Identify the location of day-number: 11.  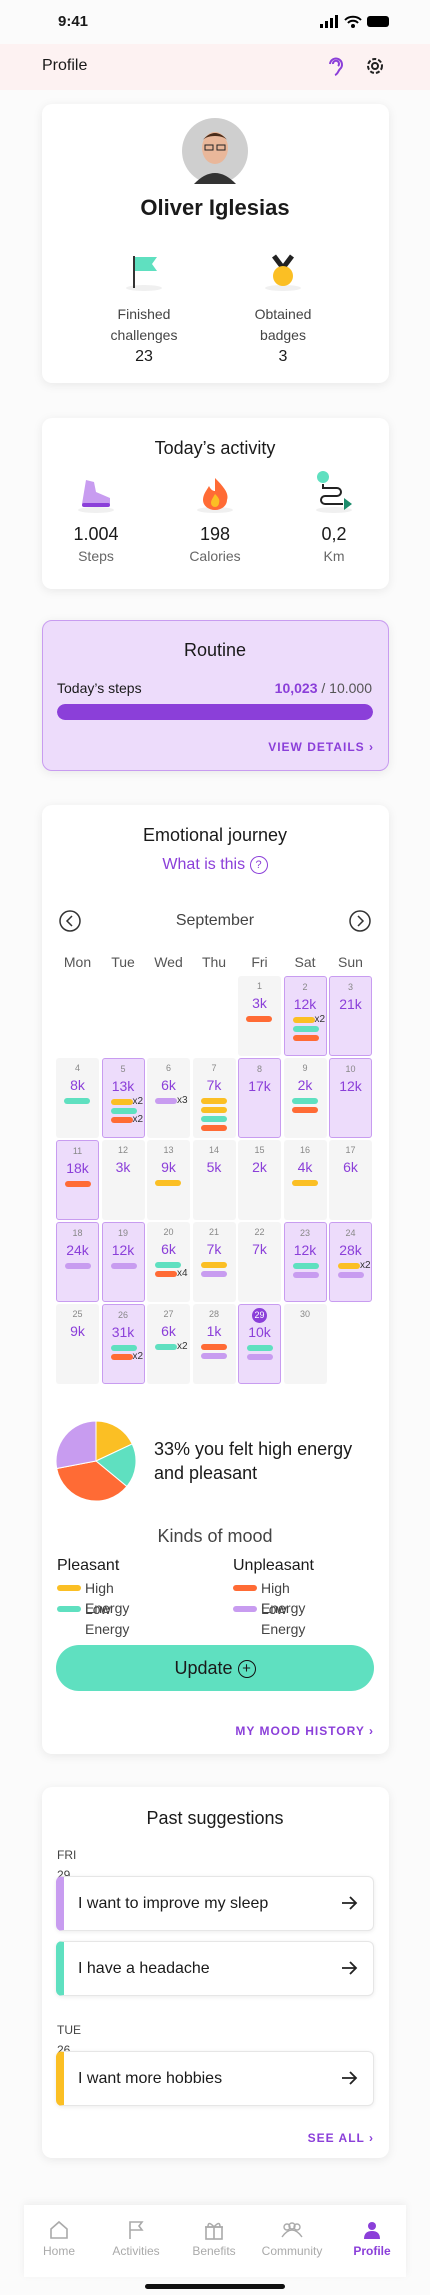
(77, 1151).